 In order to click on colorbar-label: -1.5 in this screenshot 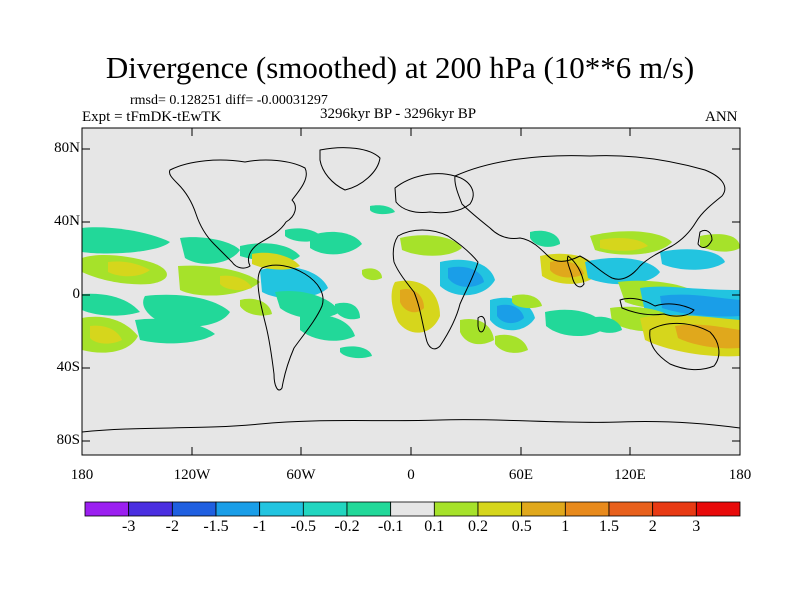, I will do `click(216, 526)`.